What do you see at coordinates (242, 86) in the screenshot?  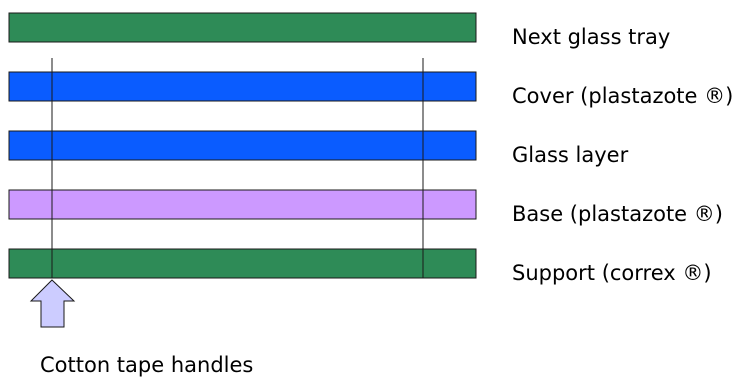 I see `layer-bar-cover` at bounding box center [242, 86].